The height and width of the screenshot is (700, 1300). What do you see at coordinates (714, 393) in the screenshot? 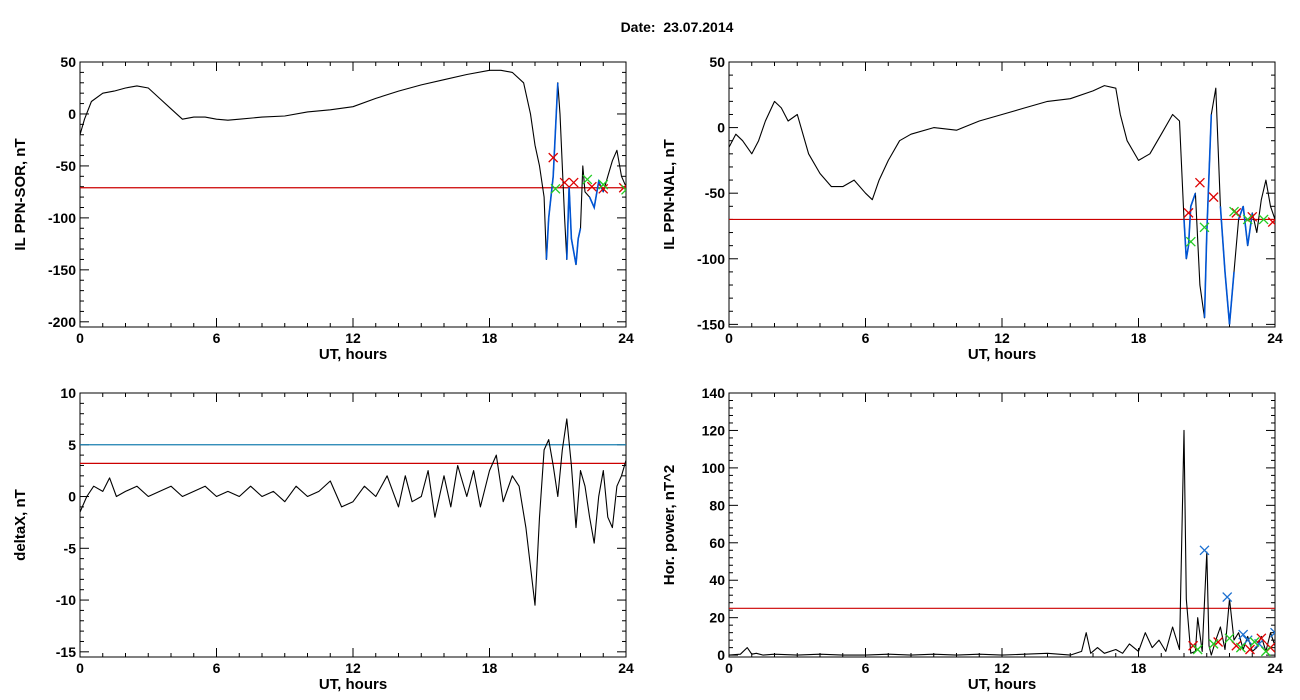
I see `y-tick-label: 140` at bounding box center [714, 393].